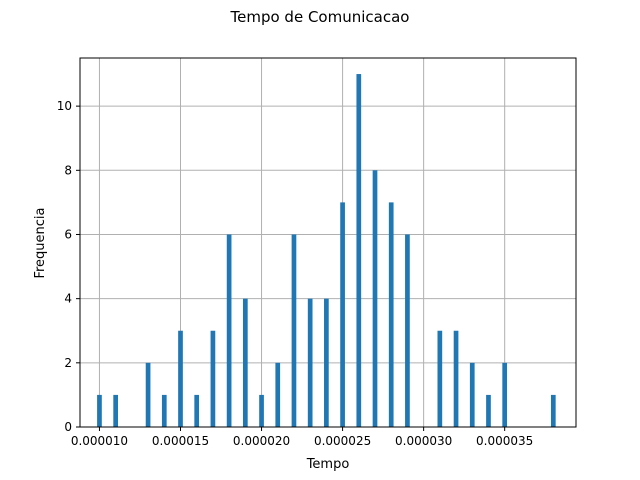 Image resolution: width=640 pixels, height=480 pixels. I want to click on x-tick-label: 0.000025, so click(342, 441).